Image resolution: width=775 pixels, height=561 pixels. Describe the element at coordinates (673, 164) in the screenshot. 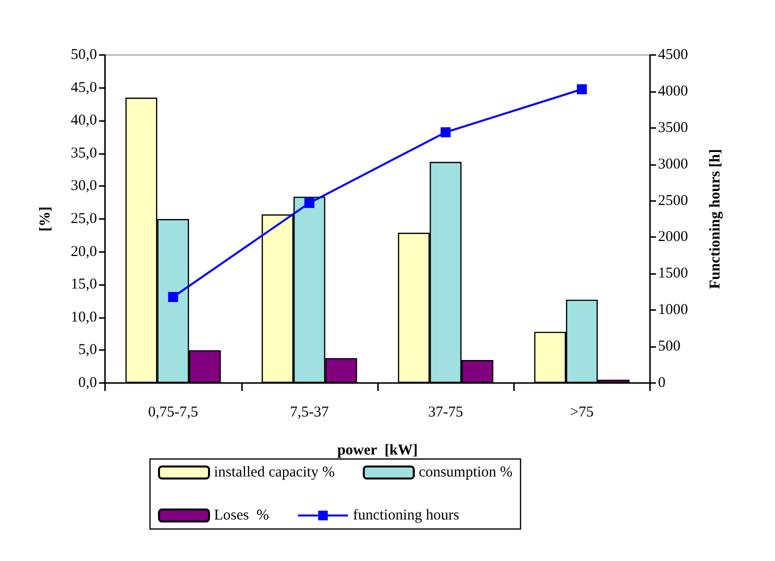

I see `y2-tick-label: 3000` at that location.